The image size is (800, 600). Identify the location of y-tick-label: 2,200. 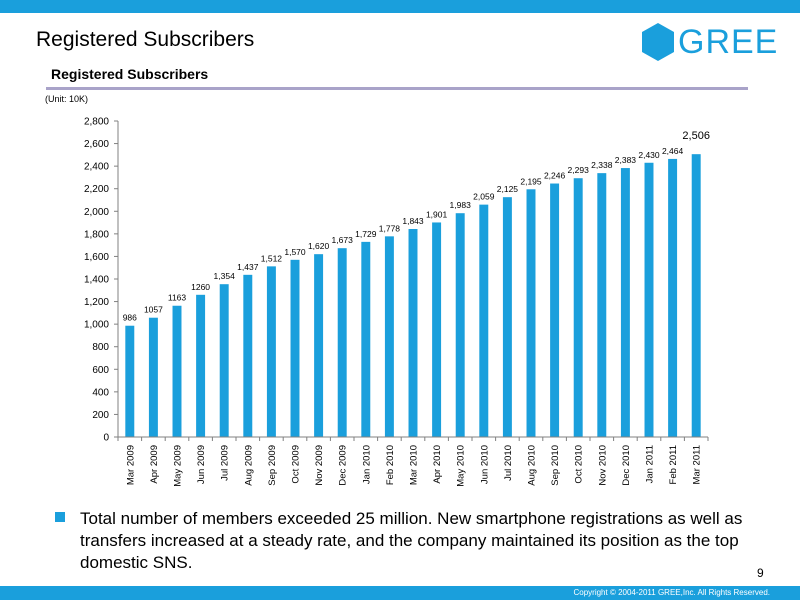
(96, 189).